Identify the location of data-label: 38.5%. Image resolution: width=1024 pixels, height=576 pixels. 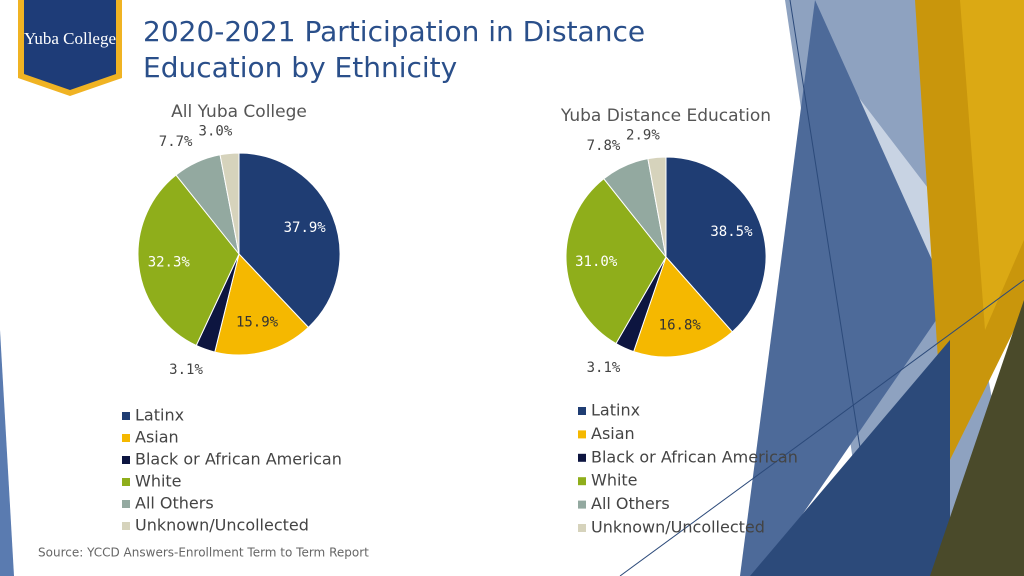
(731, 232).